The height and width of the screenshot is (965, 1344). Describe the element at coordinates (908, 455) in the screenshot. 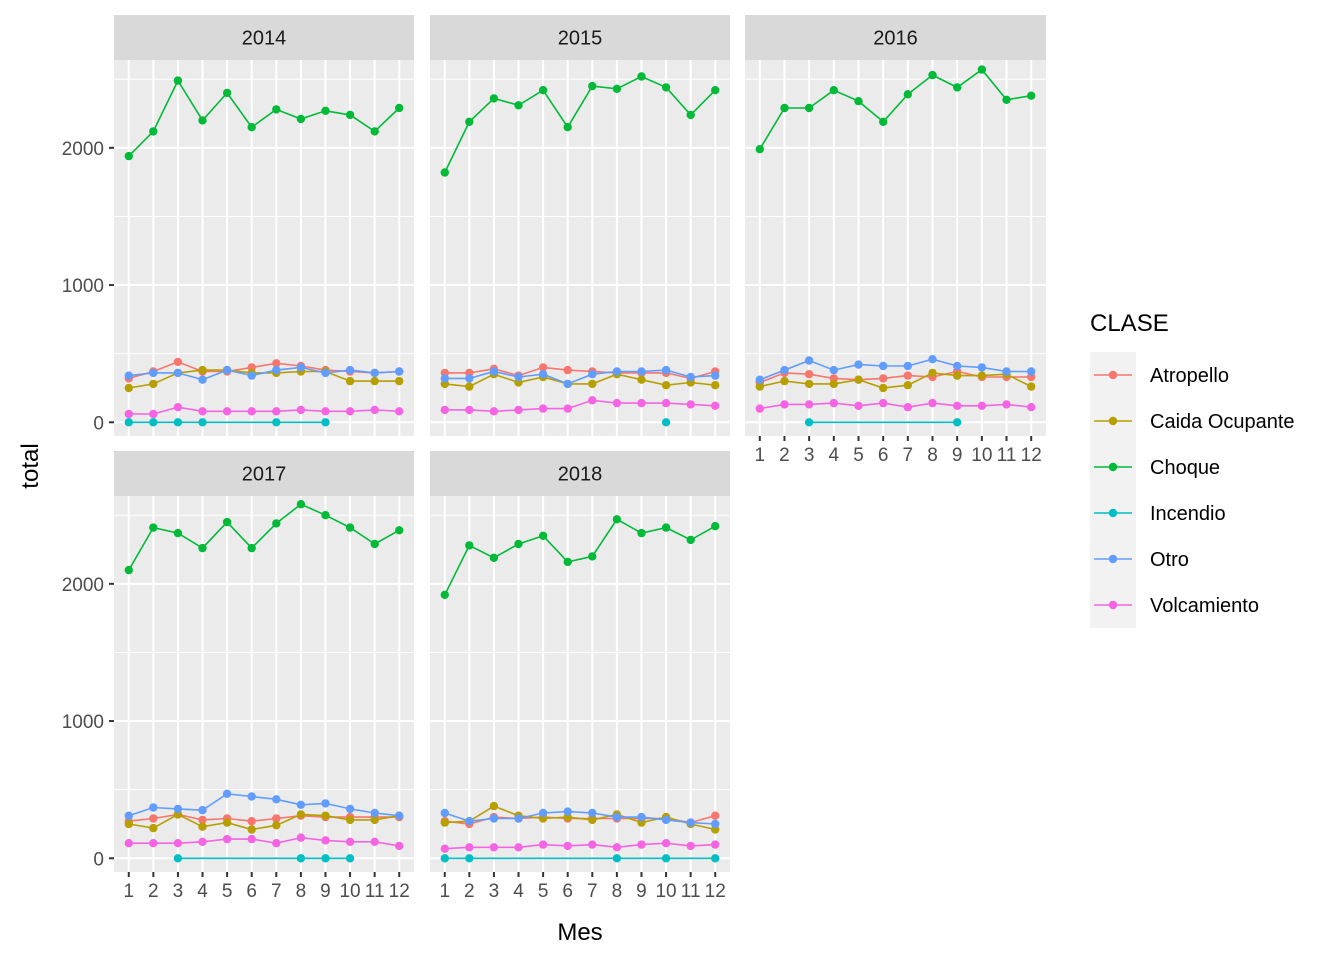

I see `x-tick-label: 7` at that location.